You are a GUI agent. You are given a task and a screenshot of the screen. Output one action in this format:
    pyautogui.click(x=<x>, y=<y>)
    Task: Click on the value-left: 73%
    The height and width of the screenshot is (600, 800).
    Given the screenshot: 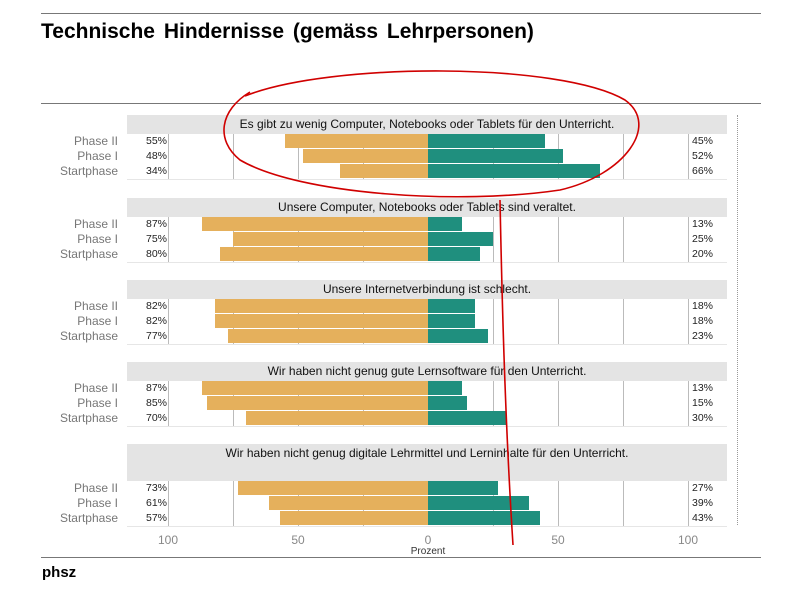 What is the action you would take?
    pyautogui.click(x=157, y=488)
    